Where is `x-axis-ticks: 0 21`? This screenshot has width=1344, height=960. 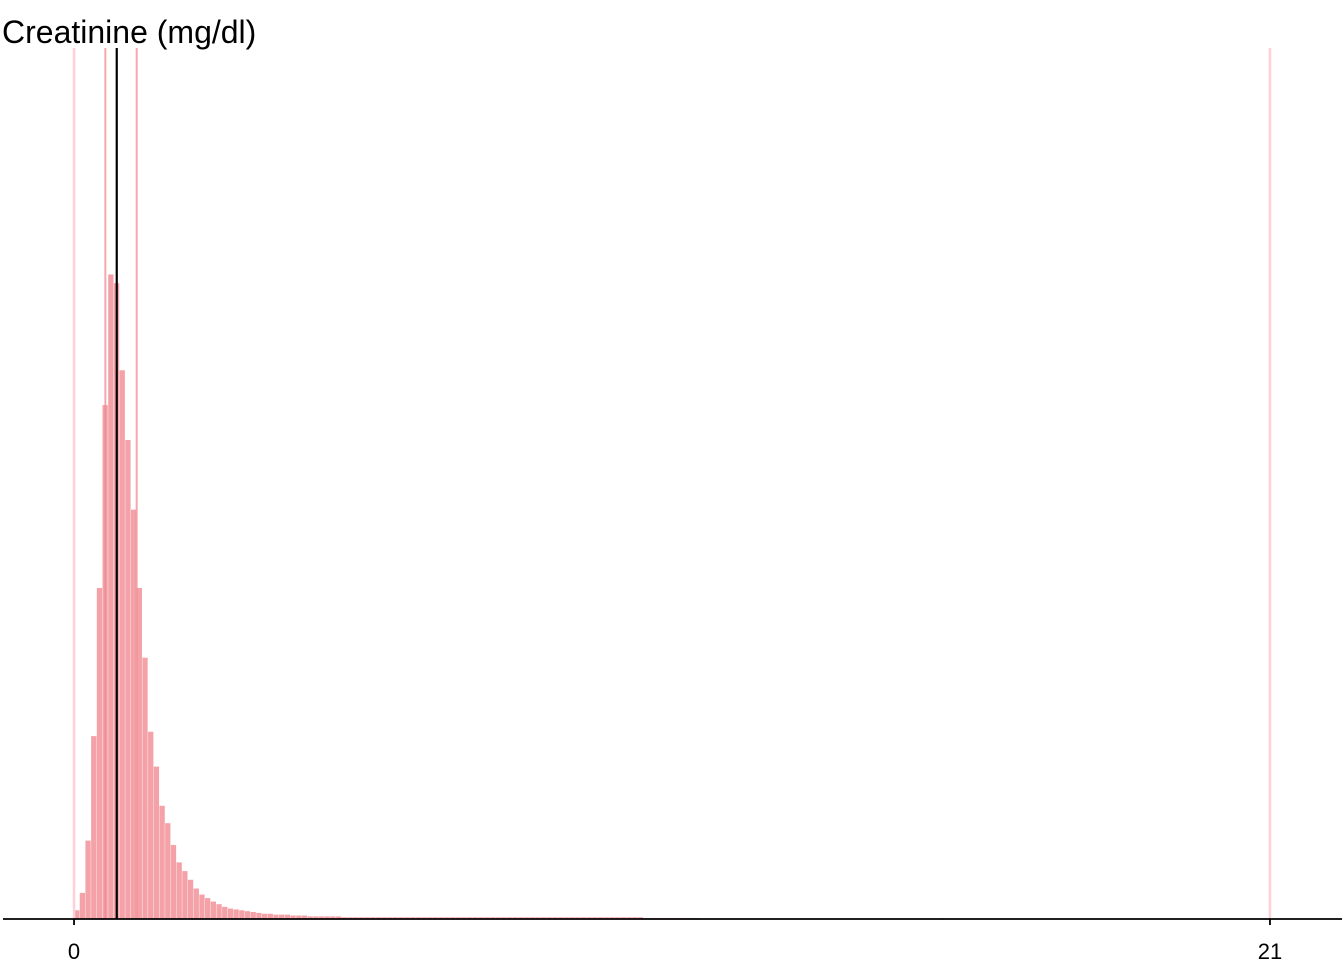 x-axis-ticks: 0 21 is located at coordinates (675, 939).